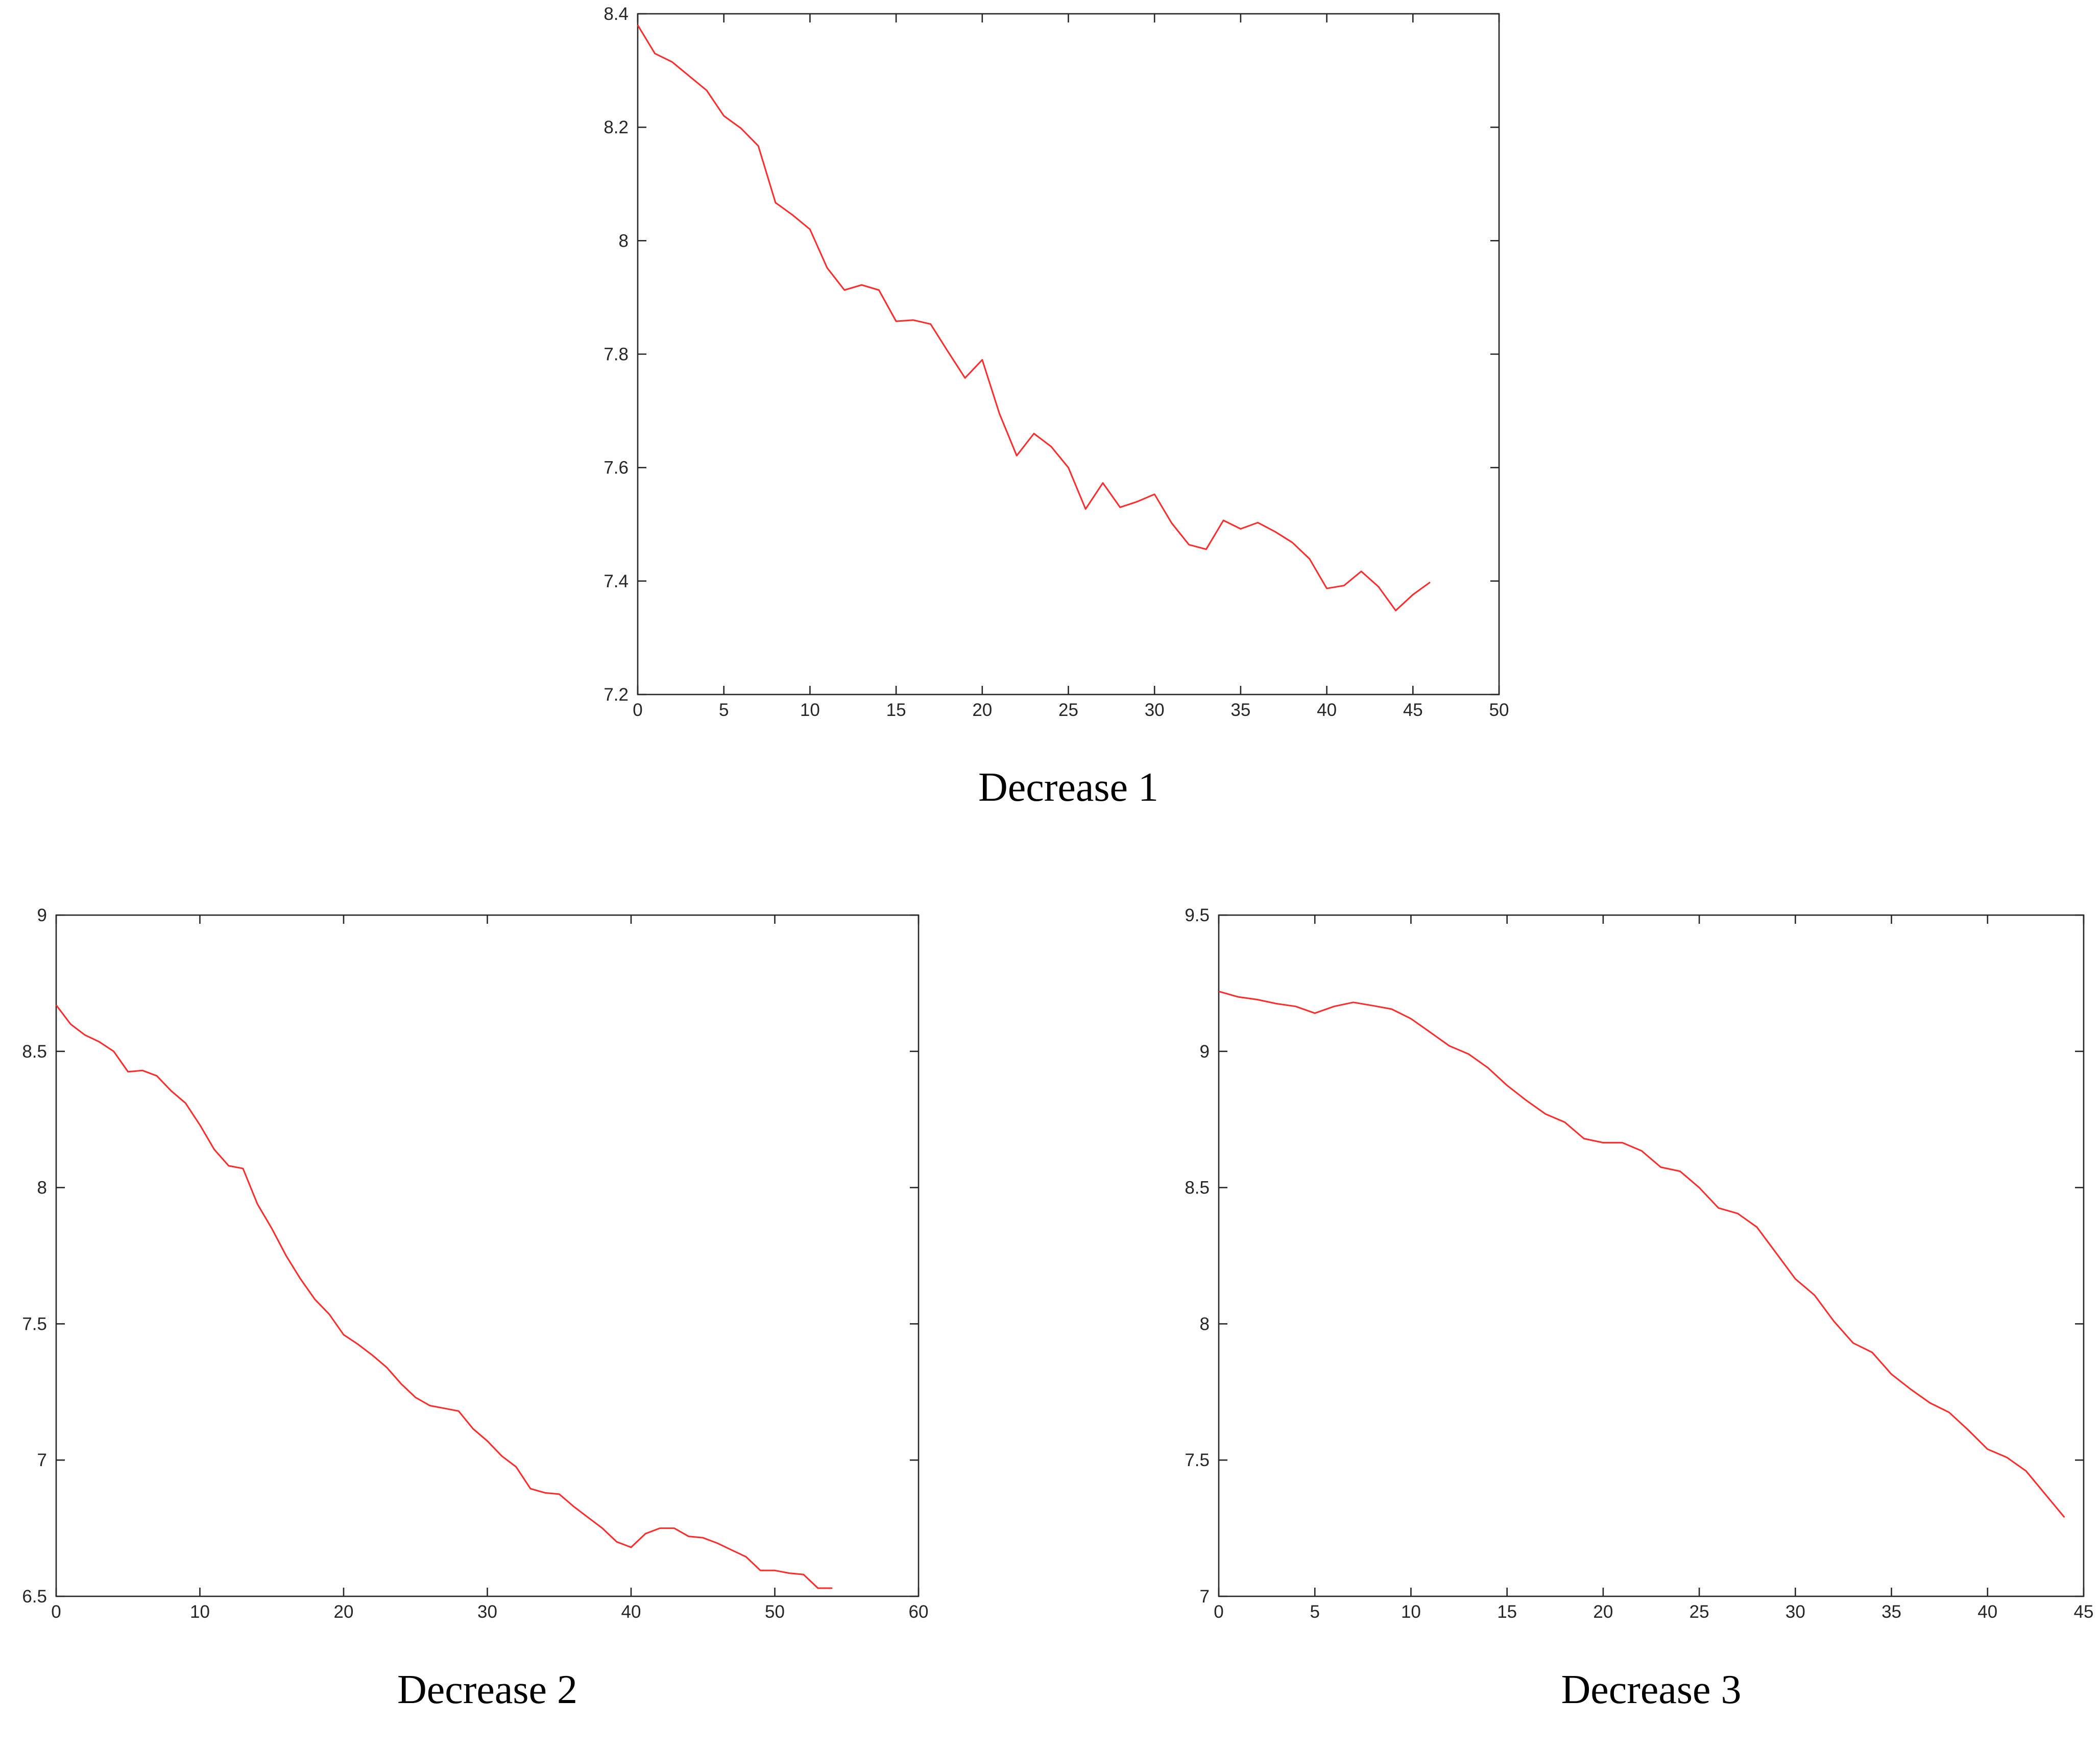 This screenshot has width=2100, height=1748. Describe the element at coordinates (616, 127) in the screenshot. I see `y-tick-label: 8.2` at that location.